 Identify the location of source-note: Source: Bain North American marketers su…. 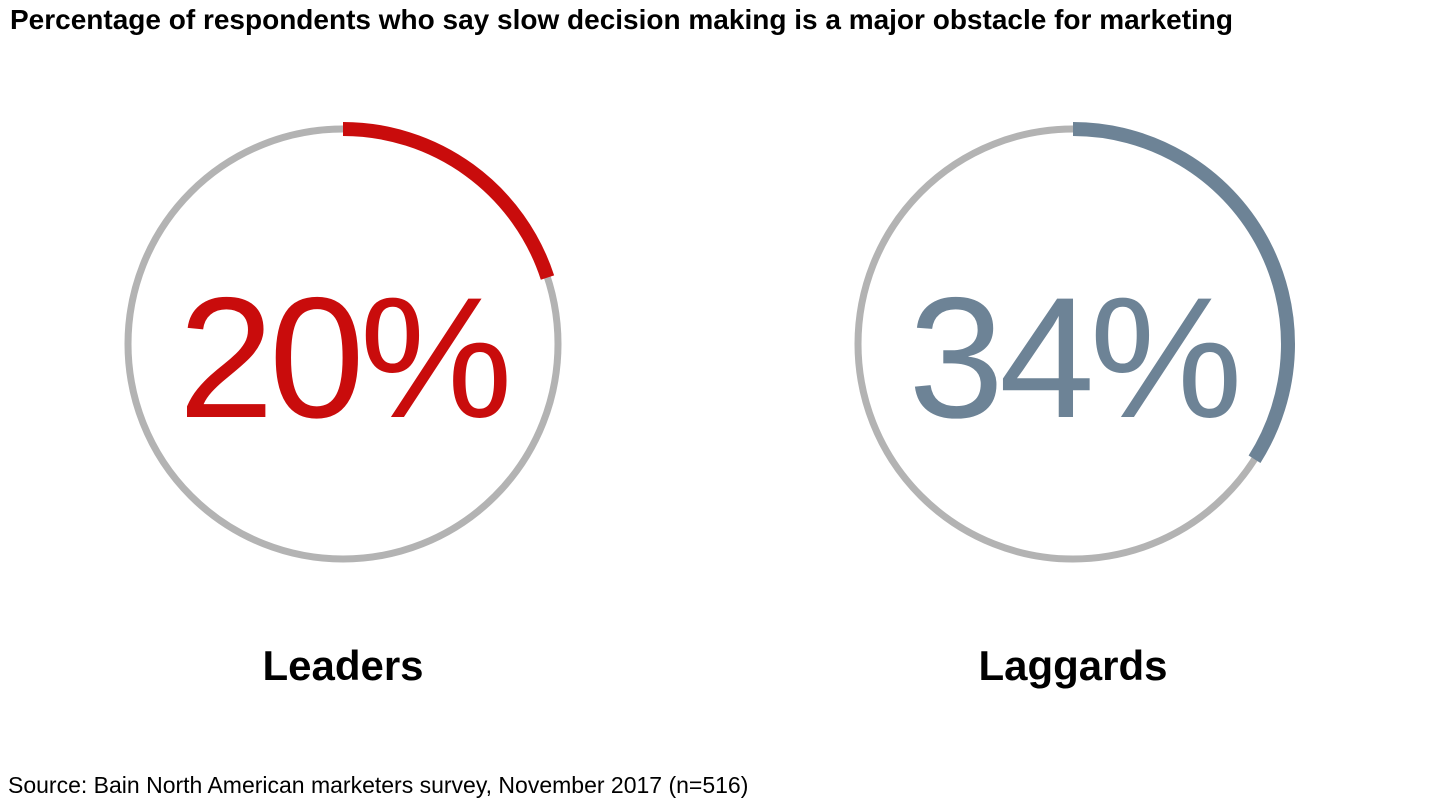
(378, 785).